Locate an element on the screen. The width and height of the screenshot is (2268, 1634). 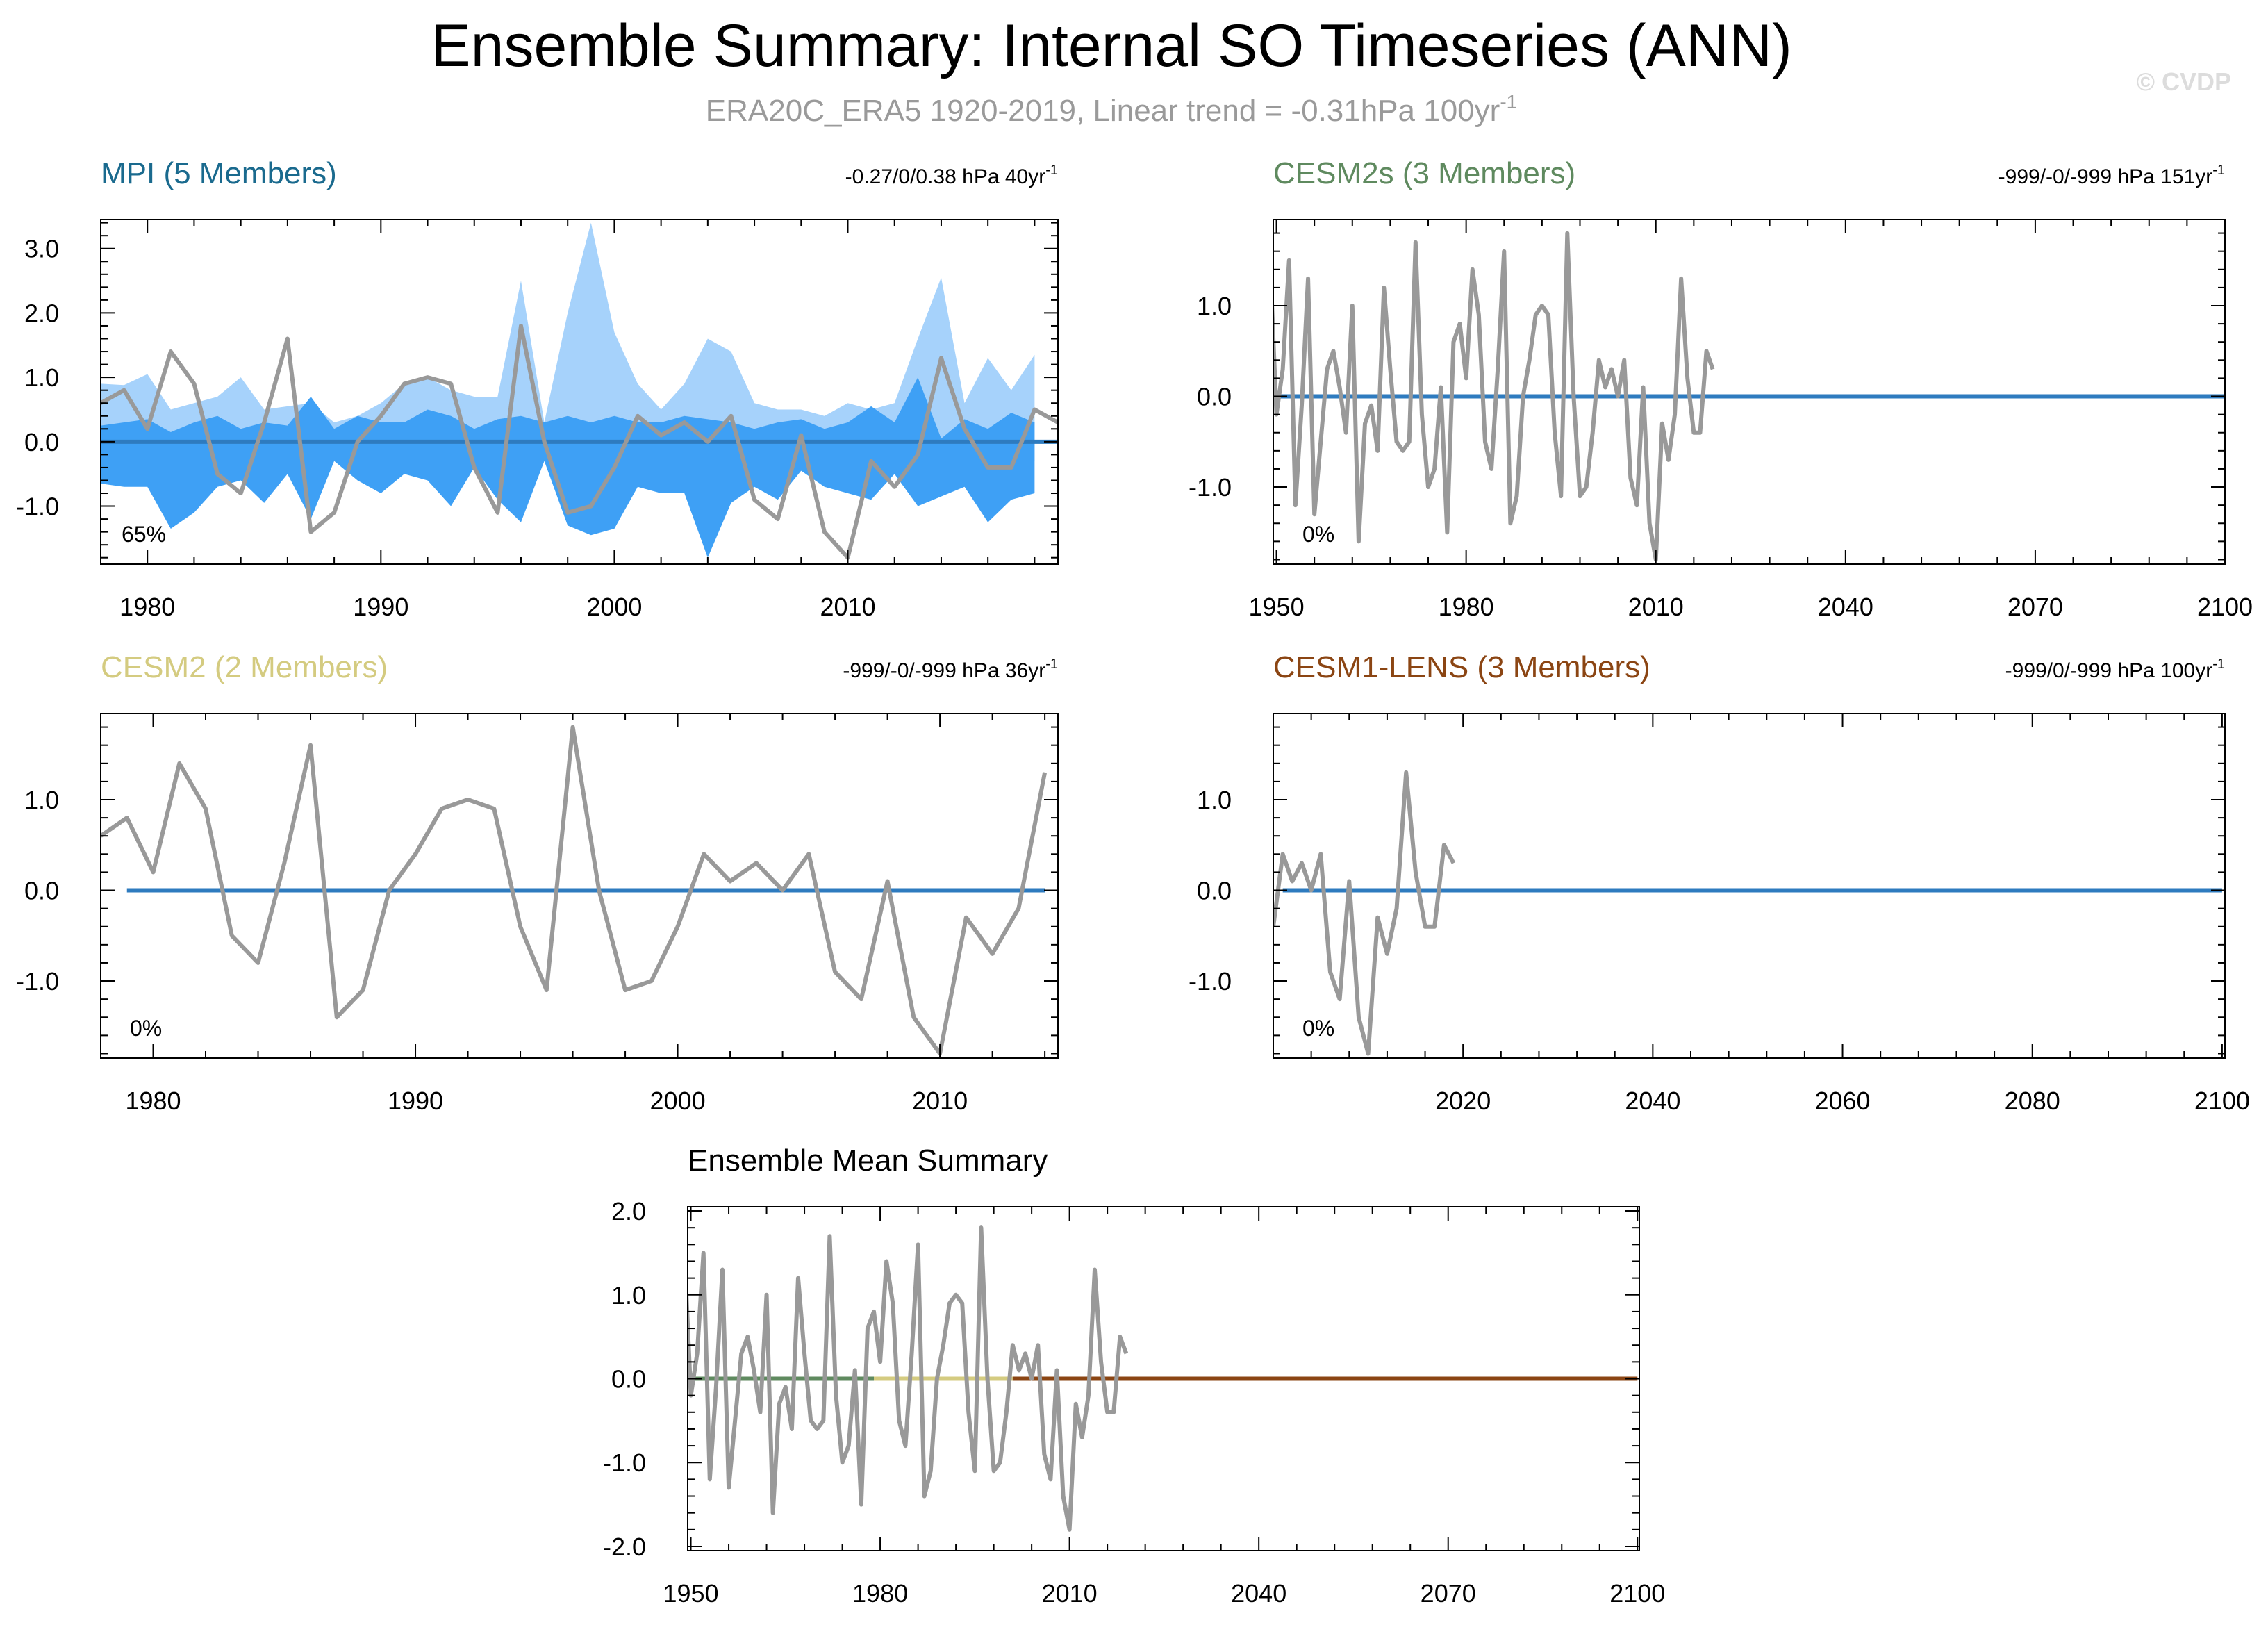
trend-label: -999/0/-999 hPa 100yr-1 is located at coordinates (2115, 669).